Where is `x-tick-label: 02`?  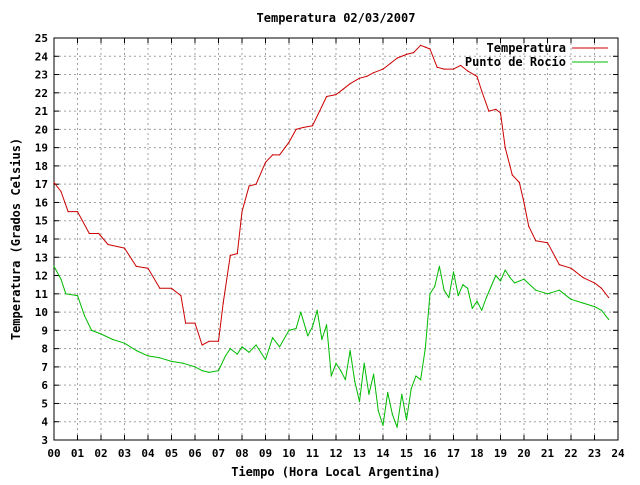 x-tick-label: 02 is located at coordinates (100, 453).